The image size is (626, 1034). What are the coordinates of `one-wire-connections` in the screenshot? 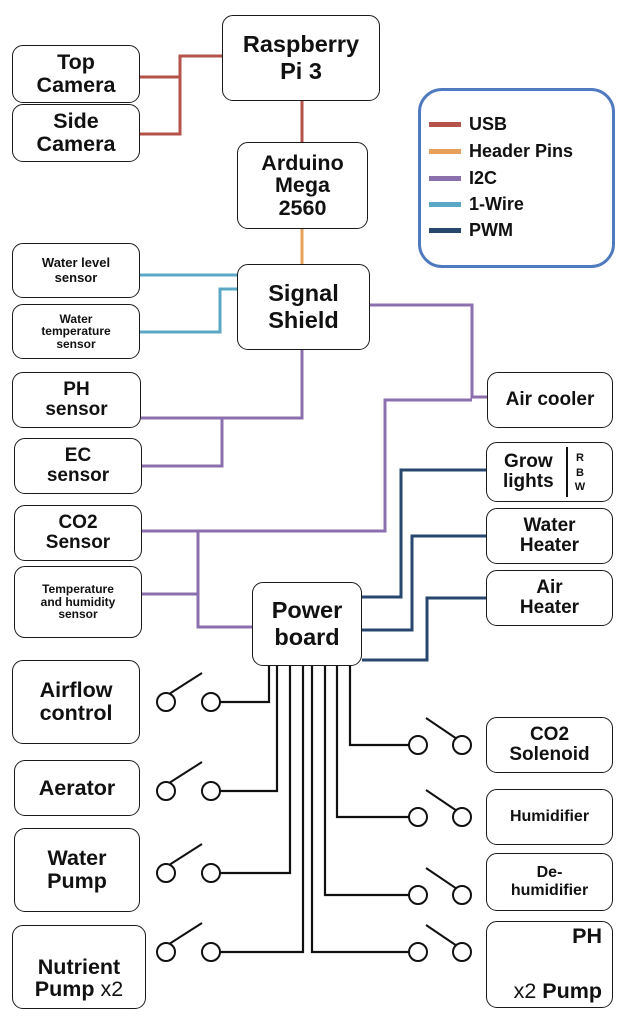 It's located at (188, 303).